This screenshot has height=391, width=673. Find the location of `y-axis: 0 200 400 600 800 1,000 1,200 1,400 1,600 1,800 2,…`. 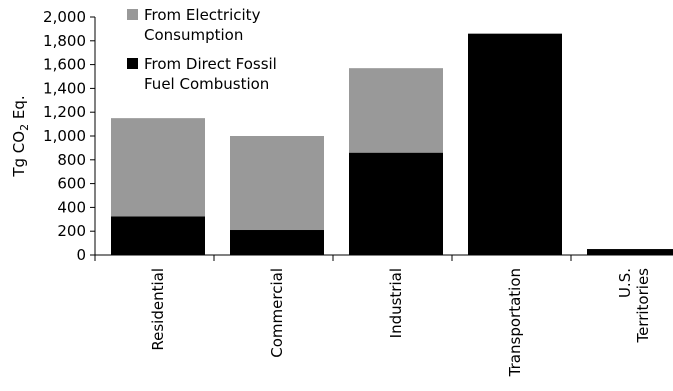

y-axis: 0 200 400 600 800 1,000 1,200 1,400 1,600 1,800 2,… is located at coordinates (69, 136).